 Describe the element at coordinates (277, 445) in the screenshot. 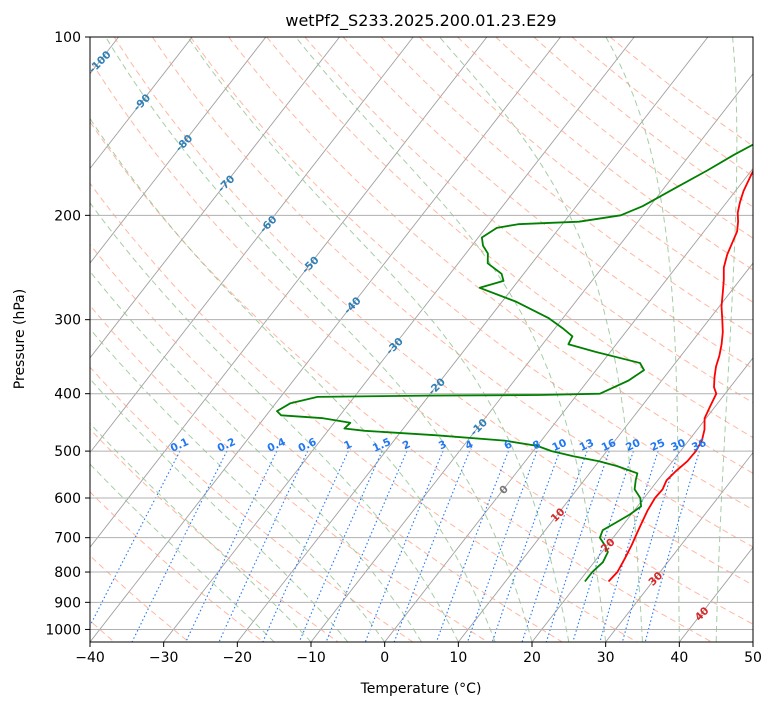

I see `mixing-ratio-label: 0.4` at that location.